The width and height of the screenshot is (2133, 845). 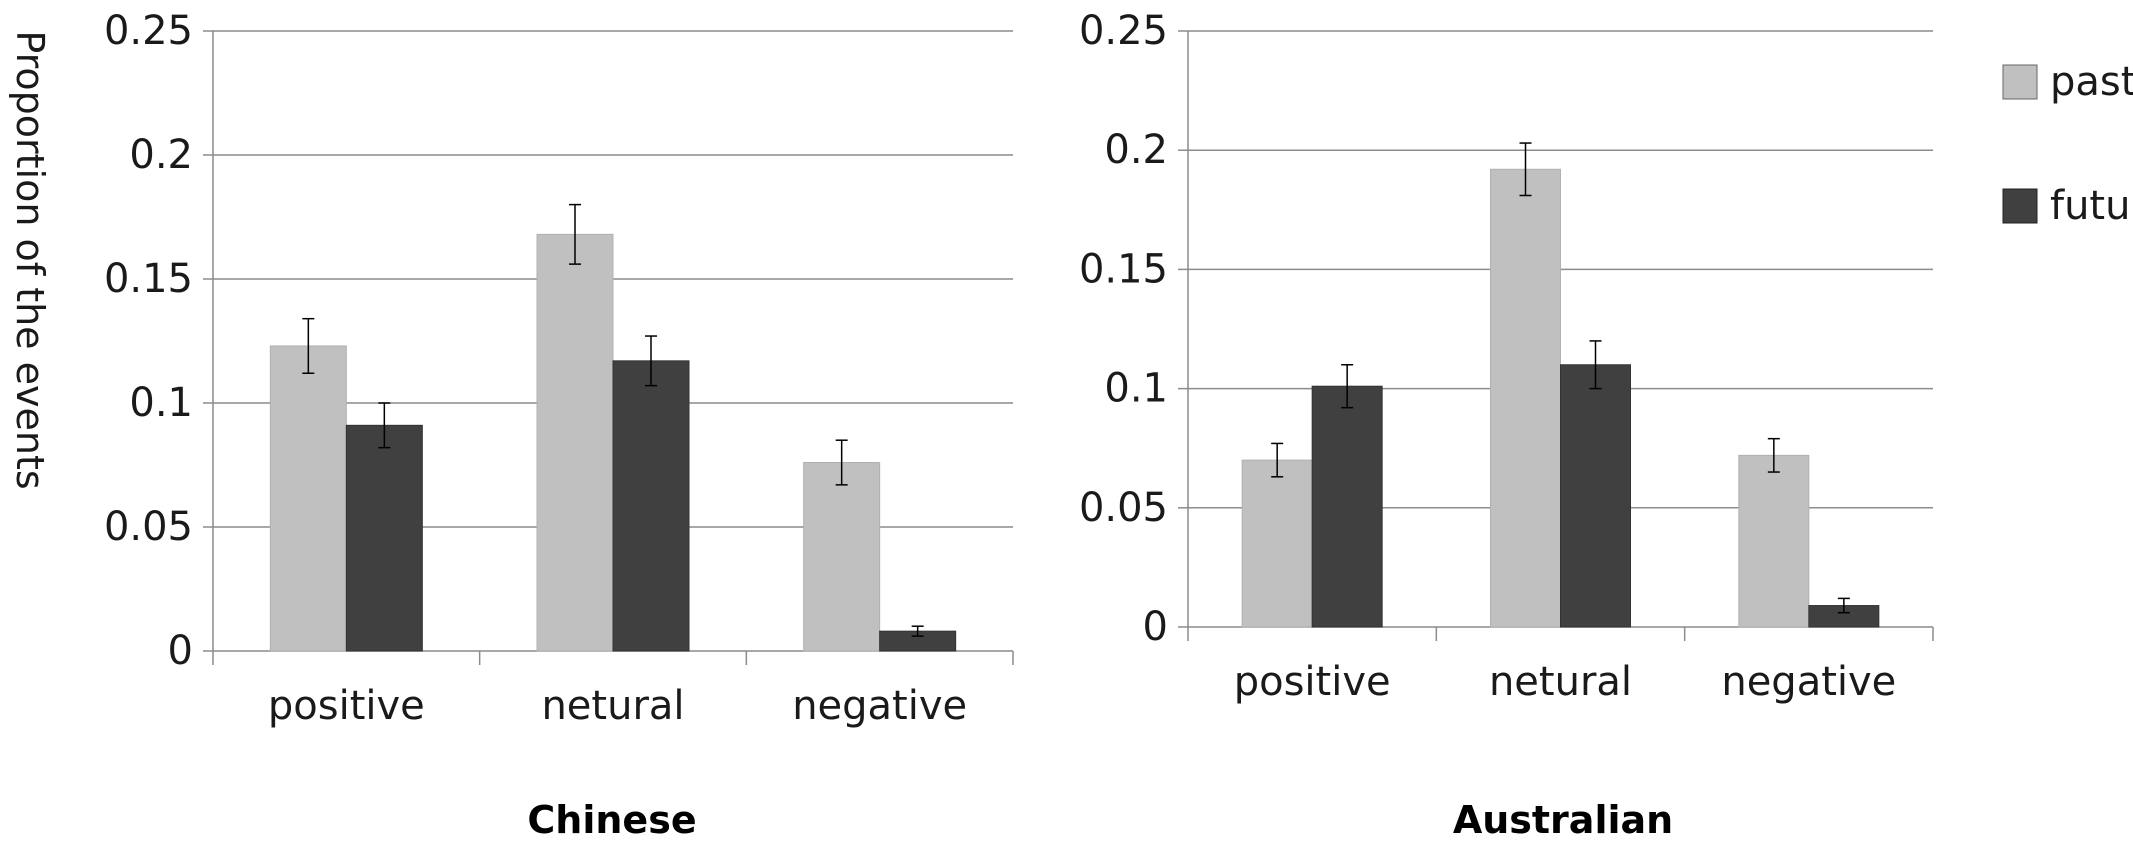 I want to click on legend-label-future: future, so click(x=2091, y=206).